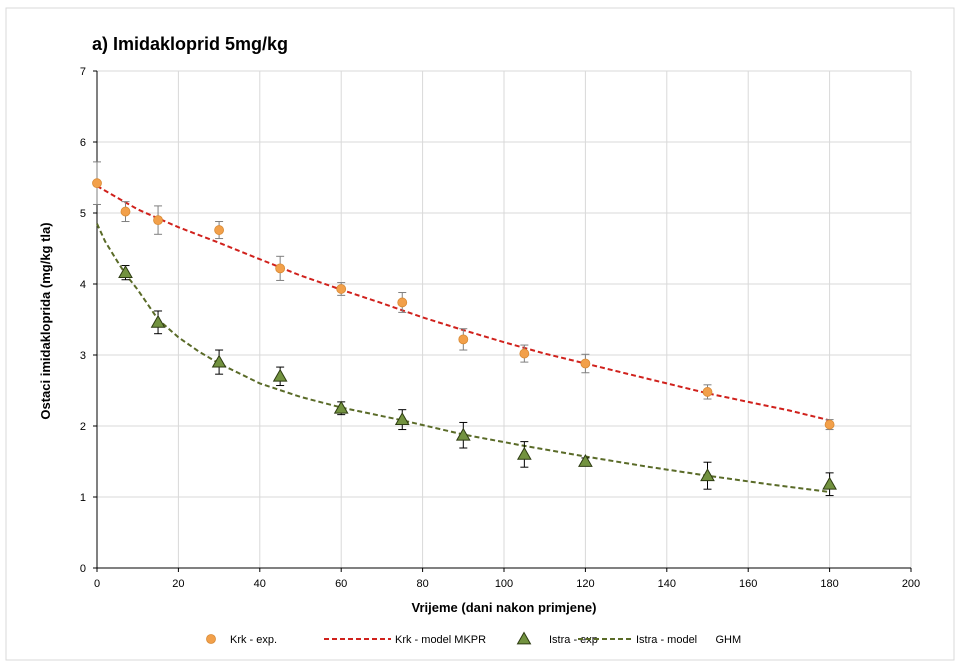 The width and height of the screenshot is (961, 671). I want to click on x-tick-label: 0, so click(97, 584).